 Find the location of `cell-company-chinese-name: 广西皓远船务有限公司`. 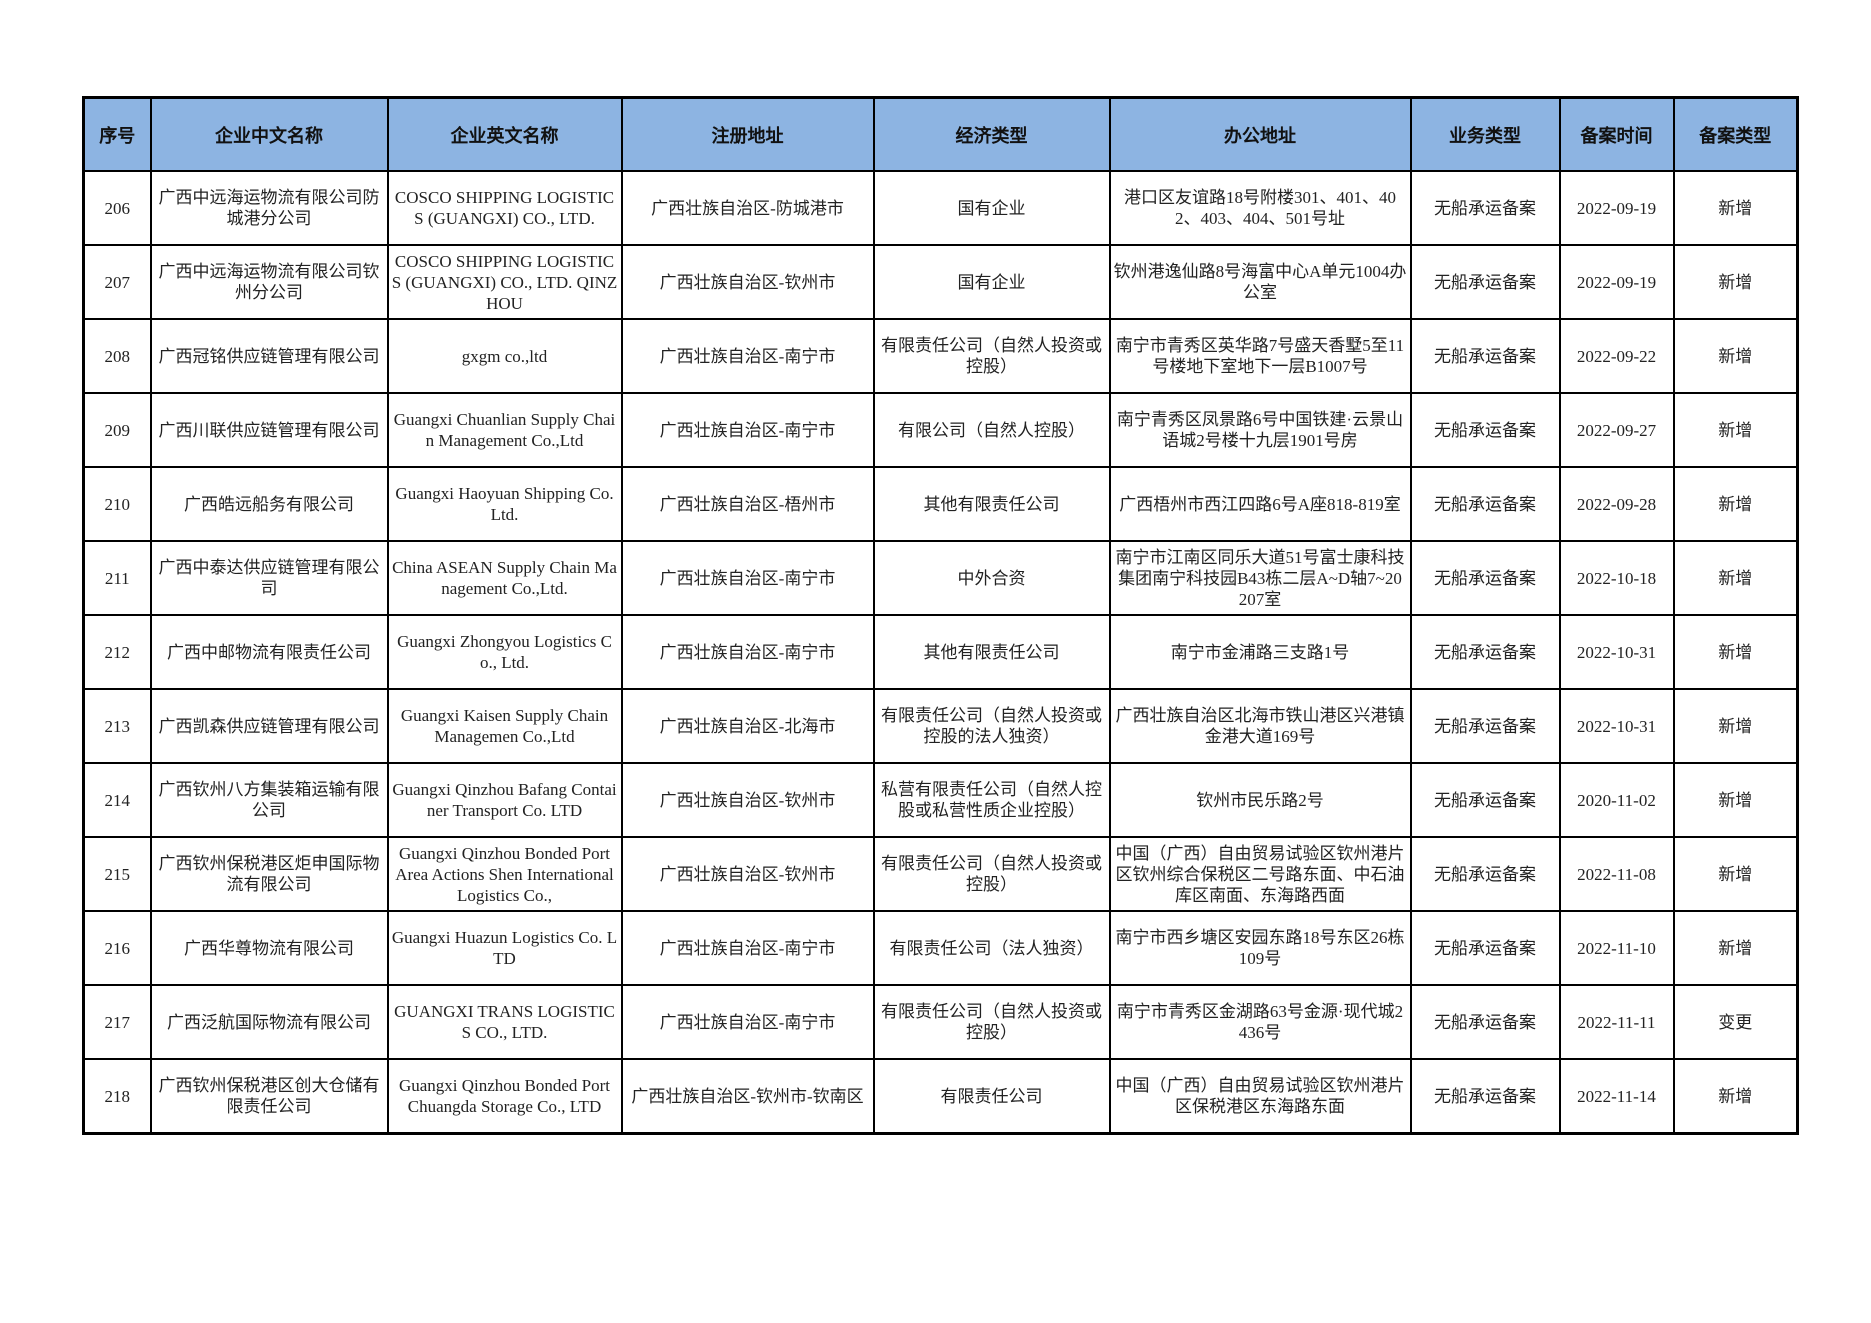

cell-company-chinese-name: 广西皓远船务有限公司 is located at coordinates (269, 504).